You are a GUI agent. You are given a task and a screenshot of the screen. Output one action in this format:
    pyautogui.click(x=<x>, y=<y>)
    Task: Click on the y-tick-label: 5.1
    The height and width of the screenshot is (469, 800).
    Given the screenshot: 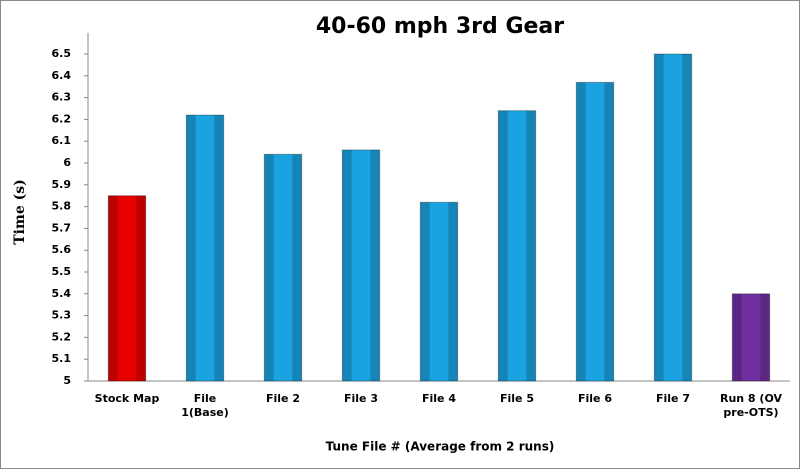 What is the action you would take?
    pyautogui.click(x=62, y=358)
    